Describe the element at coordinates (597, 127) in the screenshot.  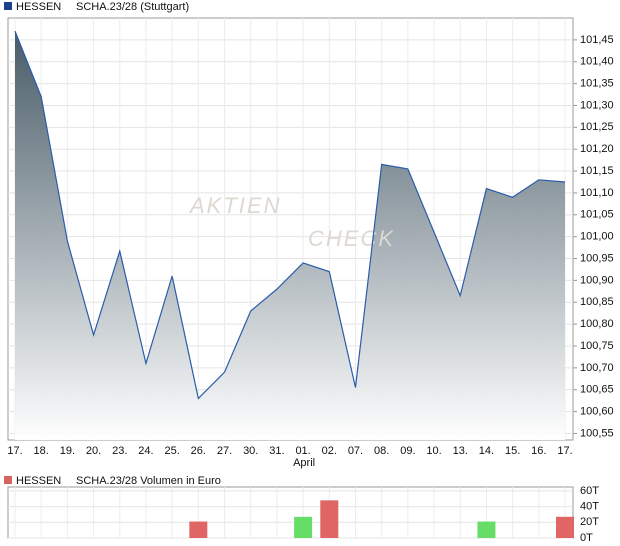
I see `y-tick-label: 101,25` at that location.